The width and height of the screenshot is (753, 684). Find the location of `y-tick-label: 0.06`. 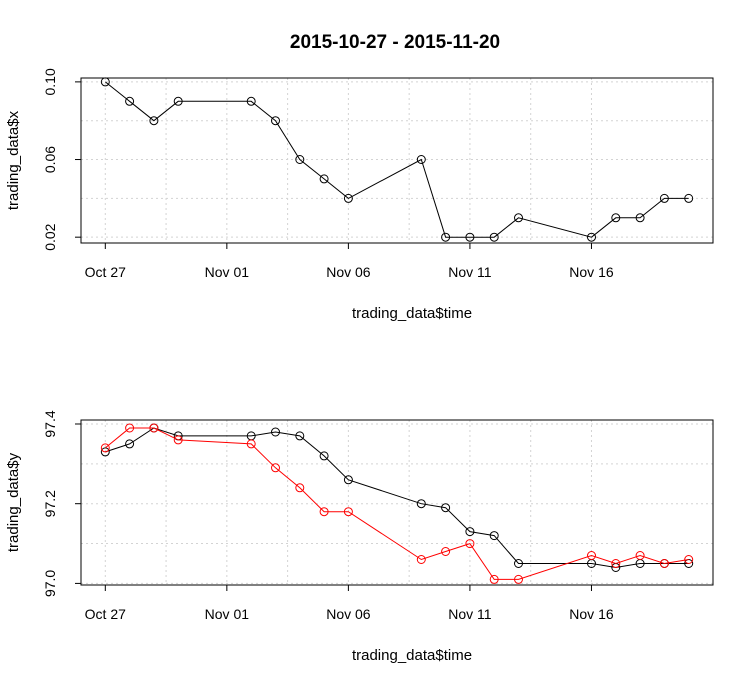

y-tick-label: 0.06 is located at coordinates (50, 159).